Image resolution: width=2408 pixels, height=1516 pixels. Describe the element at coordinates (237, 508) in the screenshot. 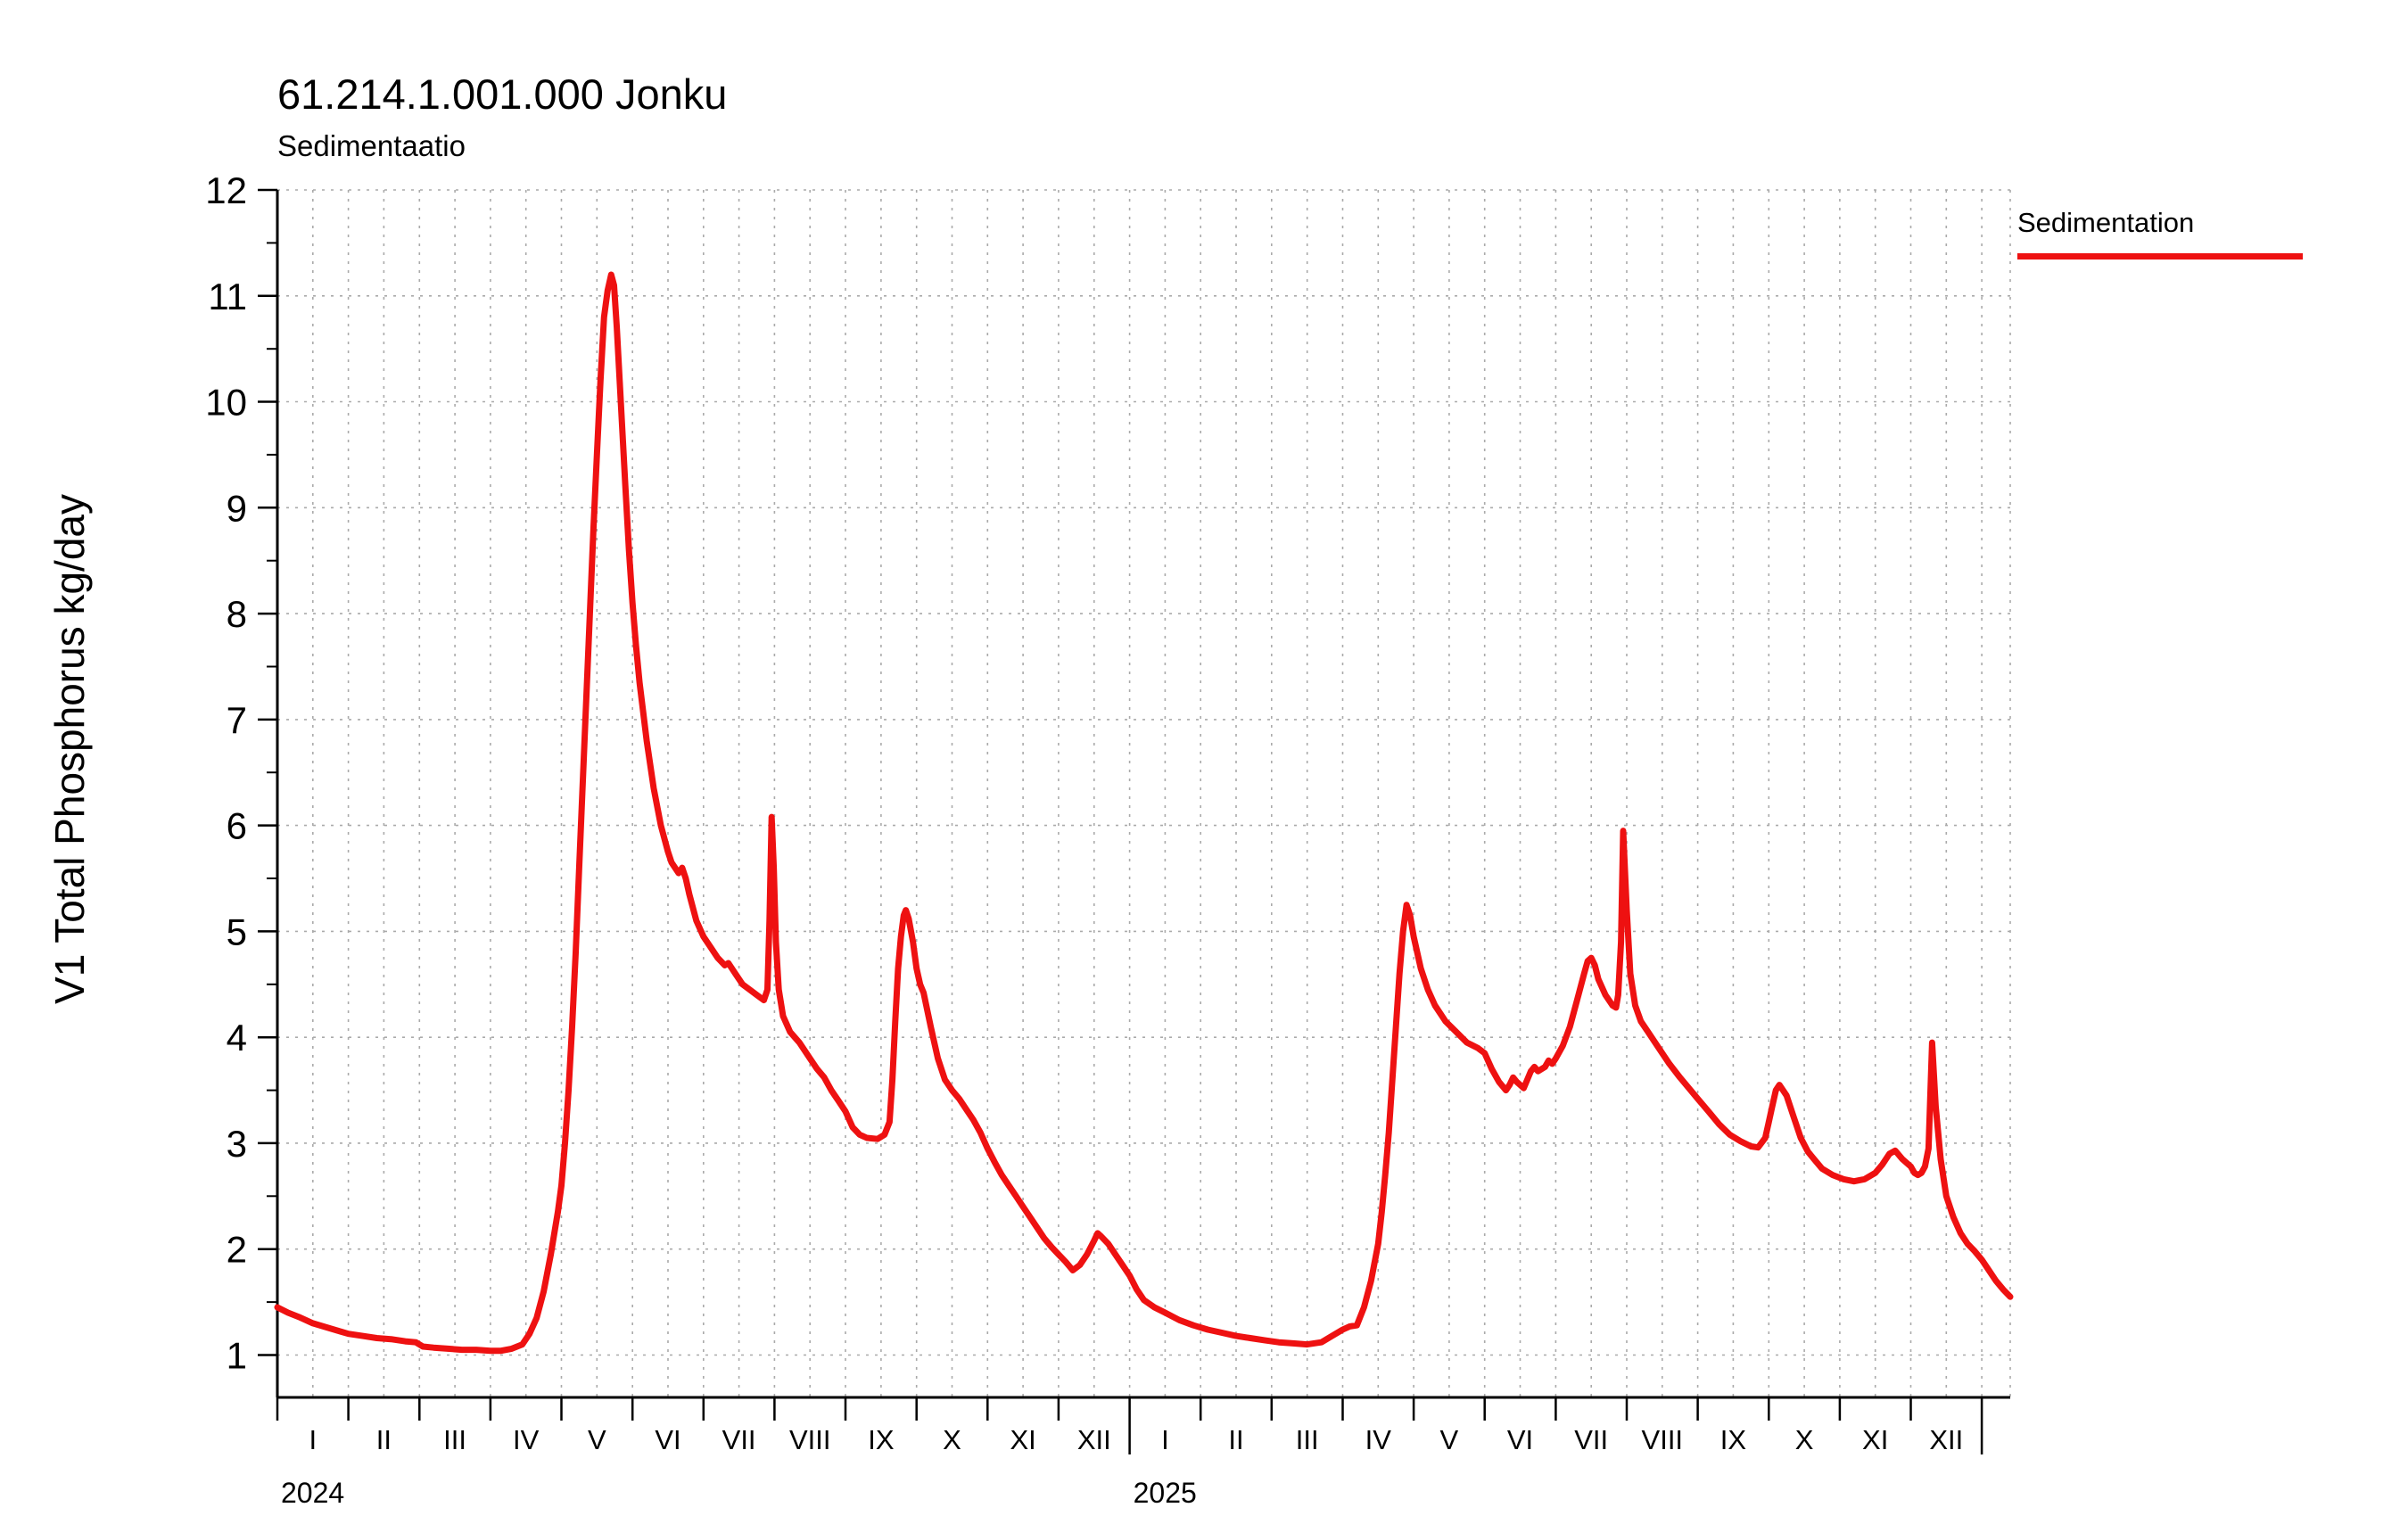

I see `y-tick-label: 9` at that location.